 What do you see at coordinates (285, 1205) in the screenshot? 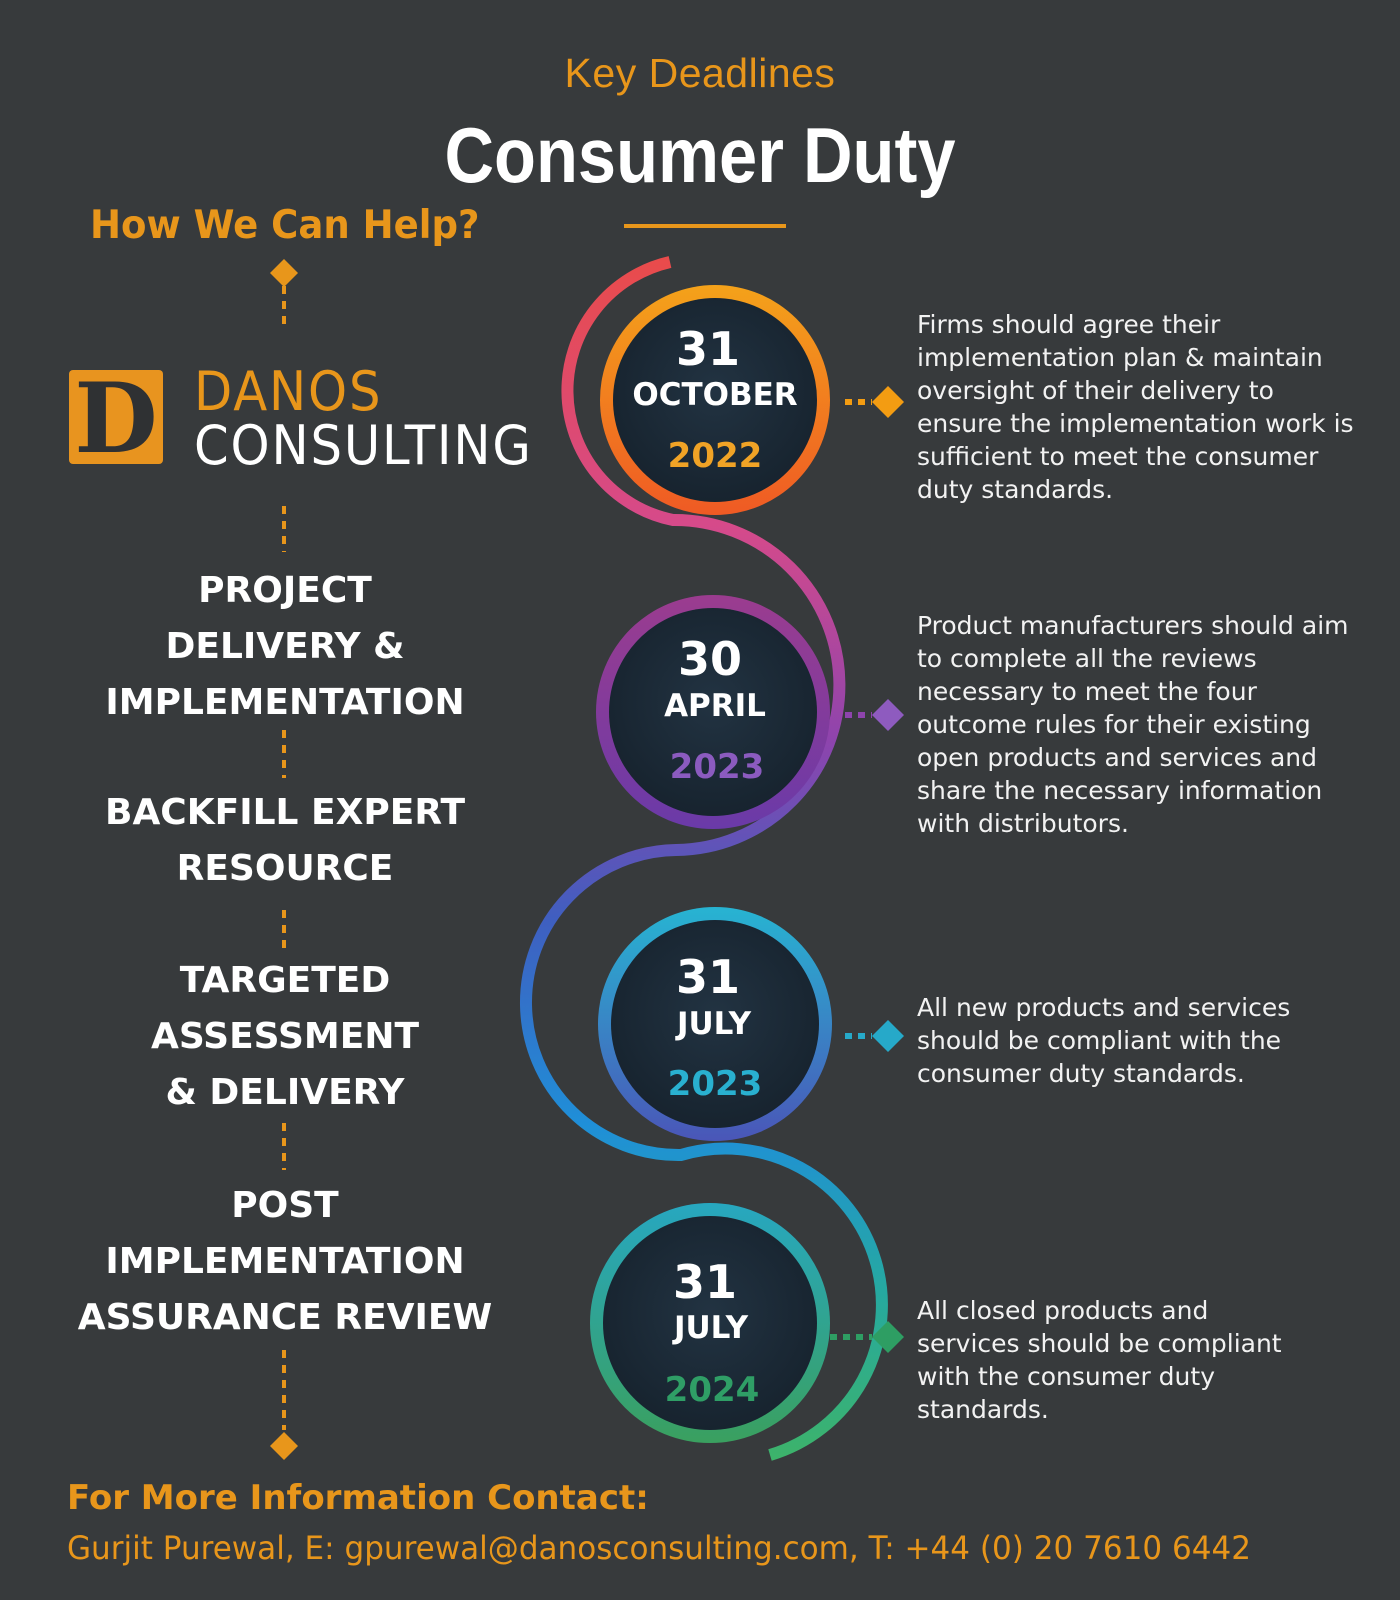
I see `service-line: POST` at bounding box center [285, 1205].